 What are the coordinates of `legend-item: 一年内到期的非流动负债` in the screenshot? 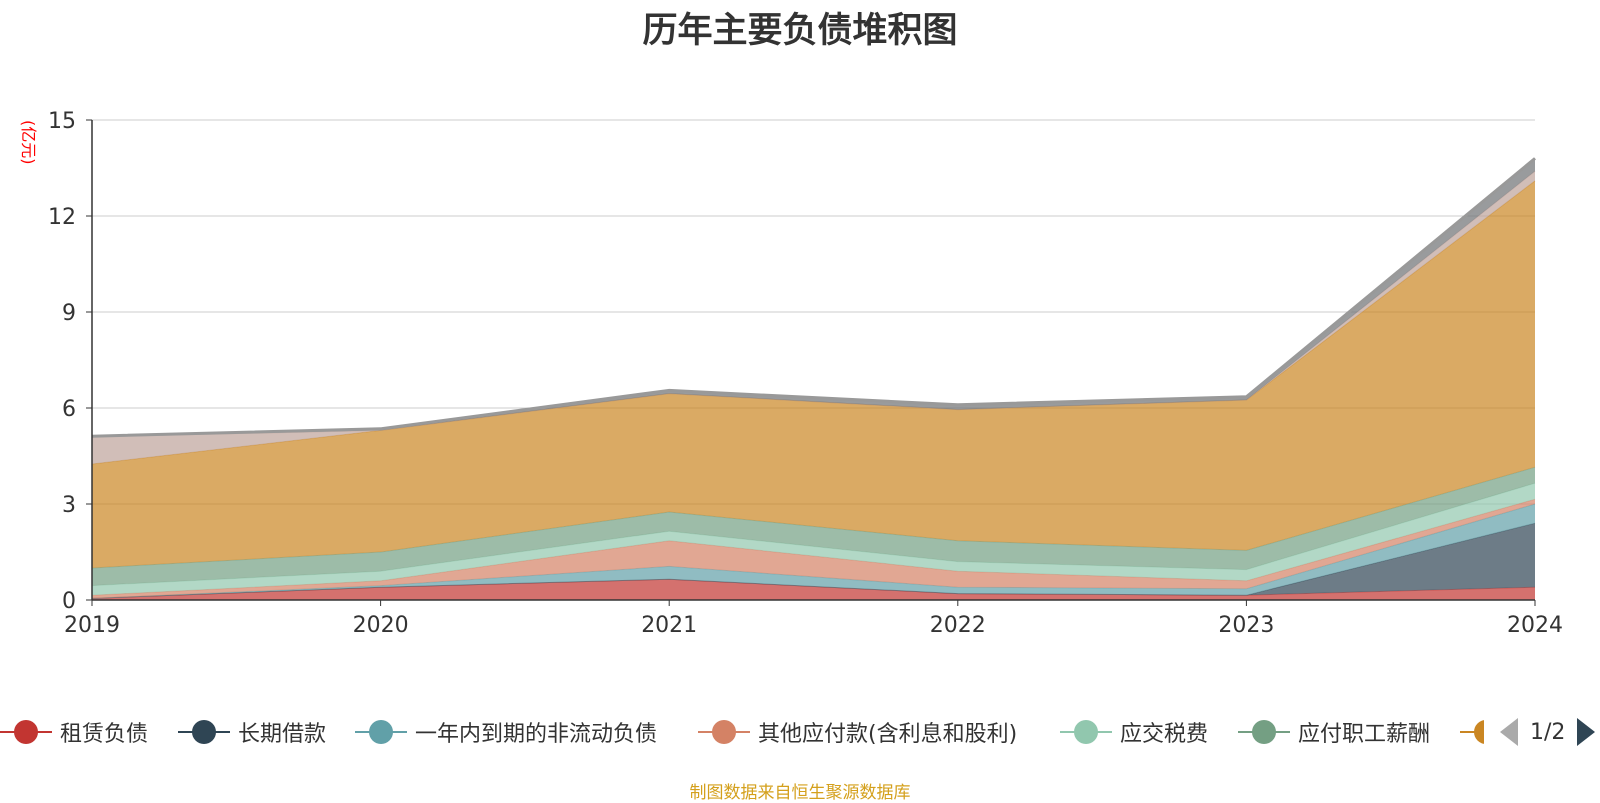 It's located at (506, 732).